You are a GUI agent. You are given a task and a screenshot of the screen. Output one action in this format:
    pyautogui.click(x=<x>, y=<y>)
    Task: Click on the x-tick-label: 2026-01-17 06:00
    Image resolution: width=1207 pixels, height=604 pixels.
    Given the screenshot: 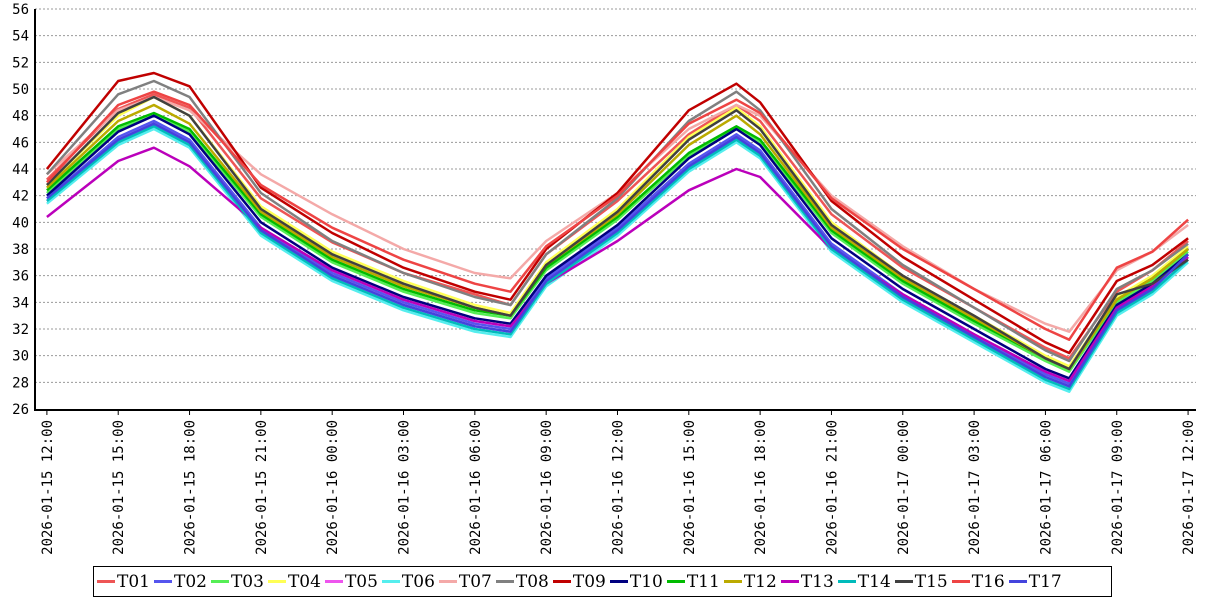 What is the action you would take?
    pyautogui.click(x=1046, y=487)
    